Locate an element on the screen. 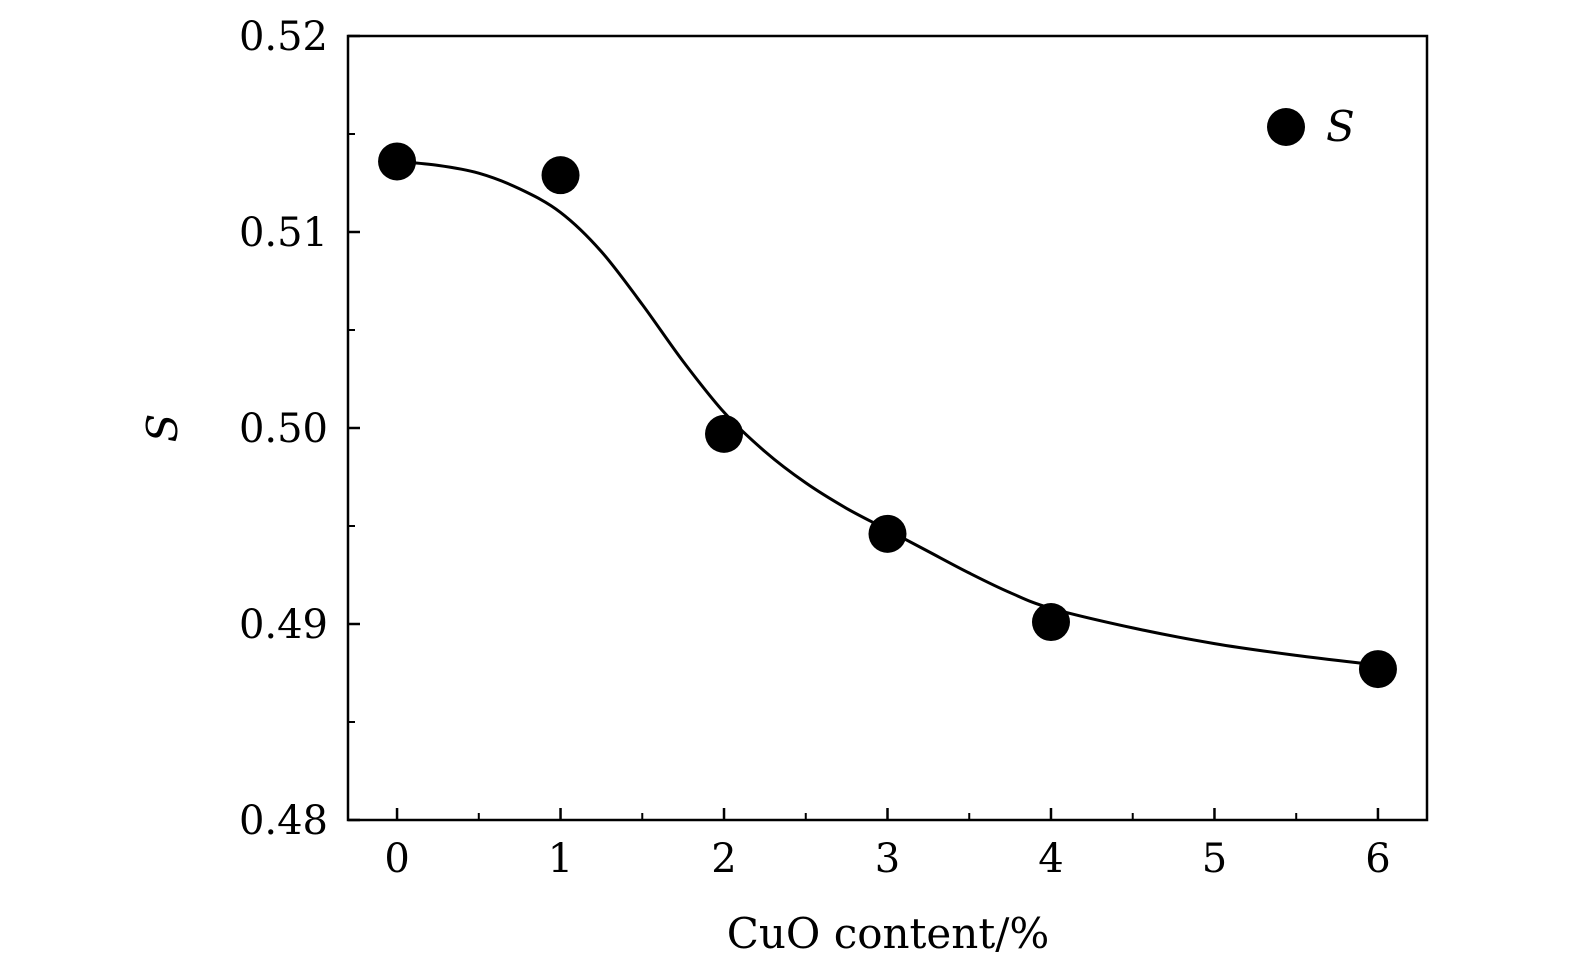 The width and height of the screenshot is (1575, 974). y-tick-label: 0.52 is located at coordinates (283, 37).